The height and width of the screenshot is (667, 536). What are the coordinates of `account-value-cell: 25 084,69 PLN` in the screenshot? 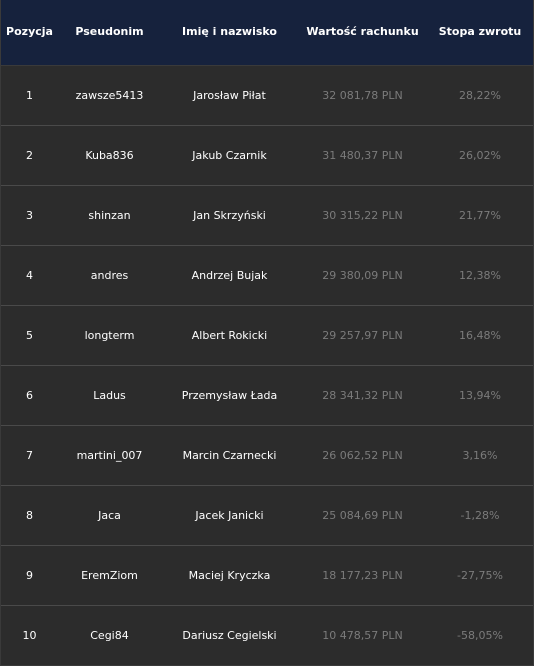 It's located at (362, 515).